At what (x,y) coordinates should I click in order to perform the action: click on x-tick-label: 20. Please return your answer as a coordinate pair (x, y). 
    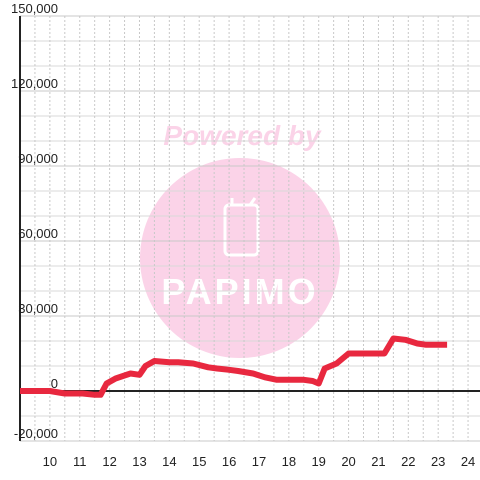
    Looking at the image, I should click on (348, 461).